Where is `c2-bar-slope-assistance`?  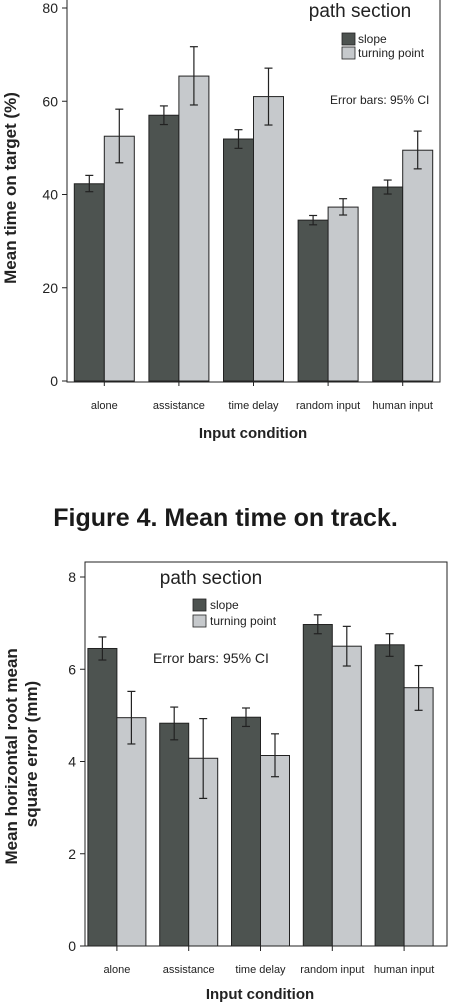 c2-bar-slope-assistance is located at coordinates (174, 834).